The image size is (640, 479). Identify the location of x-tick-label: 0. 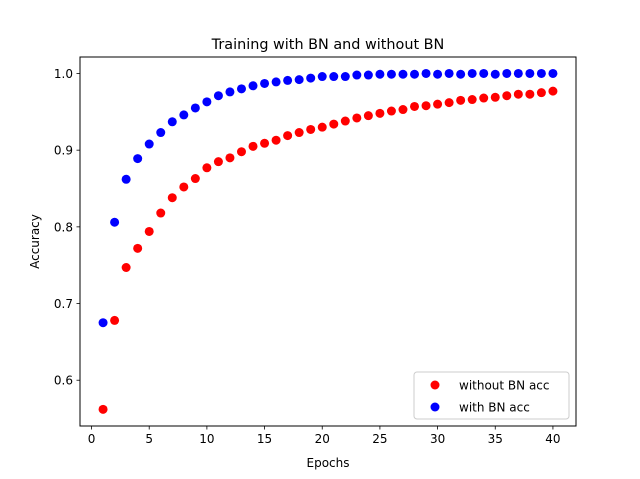
(92, 439).